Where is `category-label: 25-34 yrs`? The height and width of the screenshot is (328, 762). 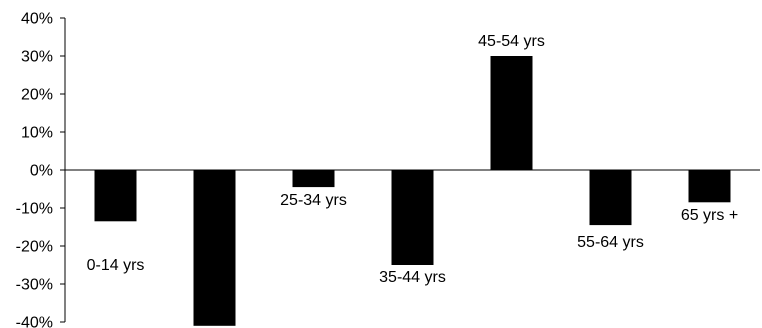 category-label: 25-34 yrs is located at coordinates (313, 200).